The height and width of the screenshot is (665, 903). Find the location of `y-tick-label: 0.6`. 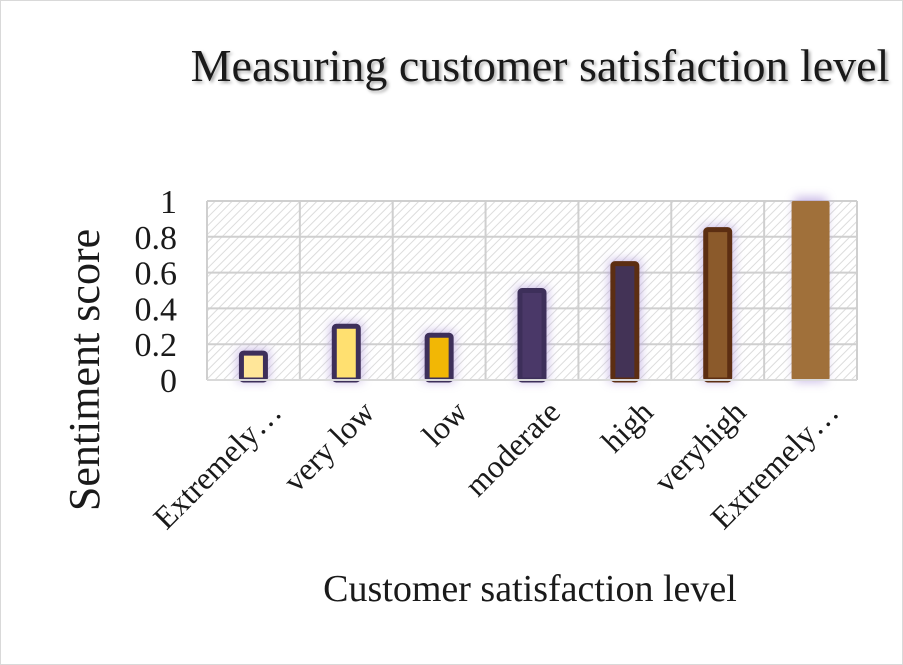

y-tick-label: 0.6 is located at coordinates (156, 274).